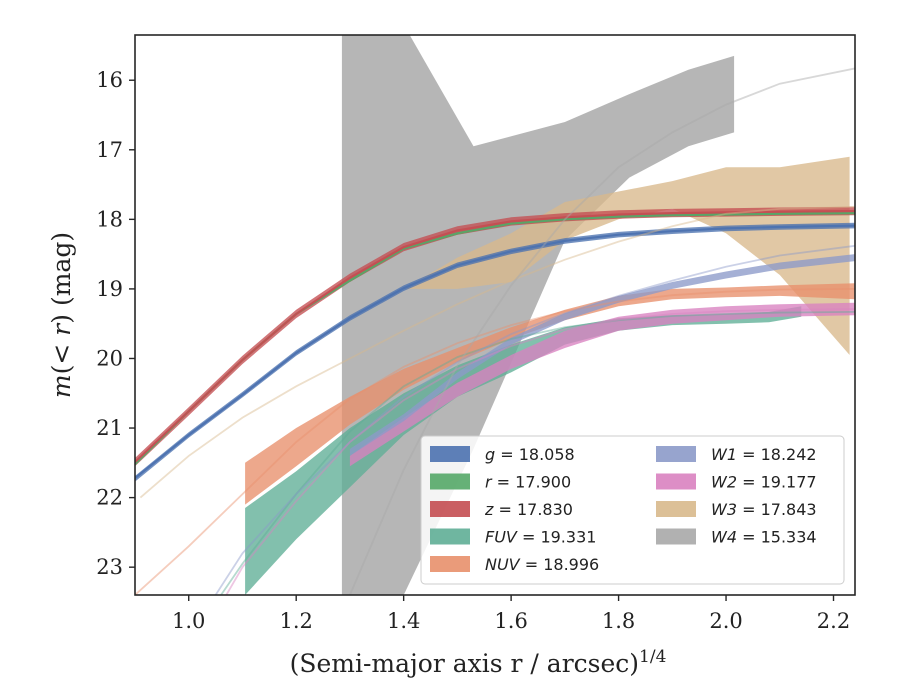 The image size is (900, 700). What do you see at coordinates (676, 481) in the screenshot?
I see `legend-swatch-w2` at bounding box center [676, 481].